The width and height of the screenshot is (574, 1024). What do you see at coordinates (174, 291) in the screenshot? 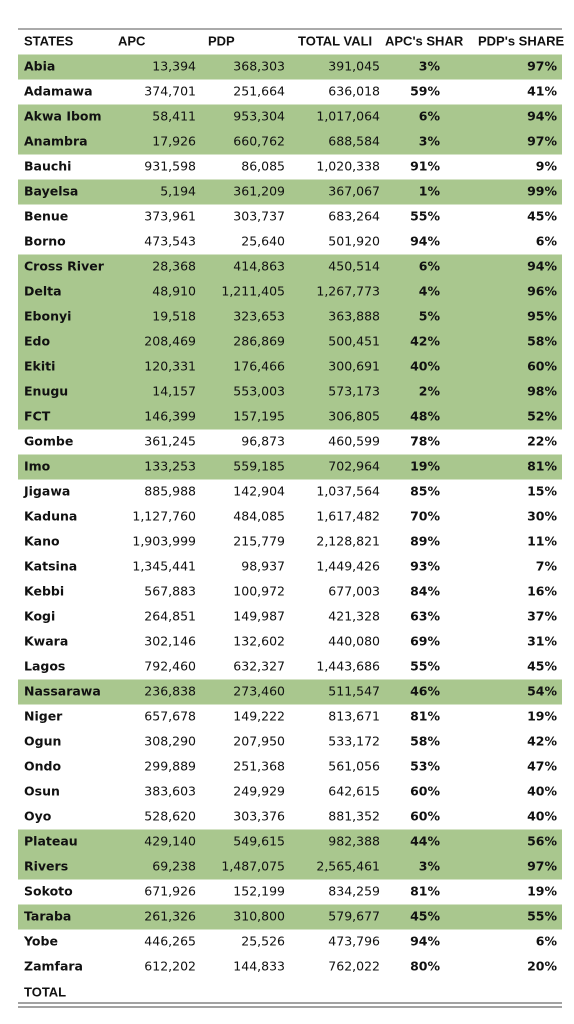
I see `cell: 48,910` at bounding box center [174, 291].